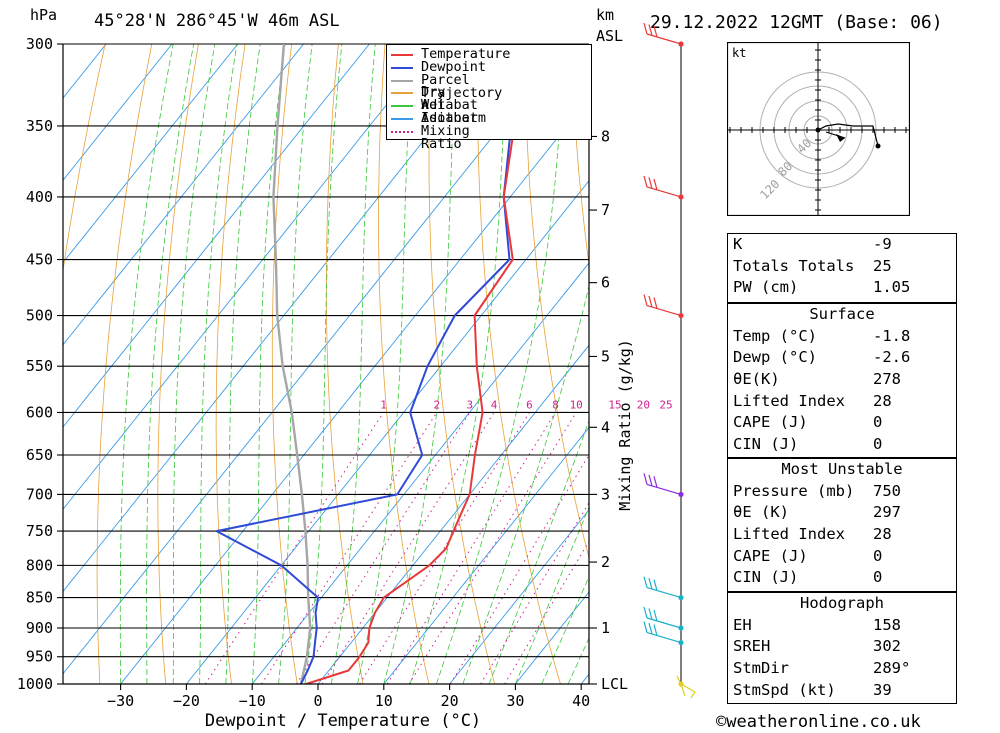  What do you see at coordinates (217, 21) in the screenshot?
I see `location-label: 45°28'N 286°45'W 46m ASL` at bounding box center [217, 21].